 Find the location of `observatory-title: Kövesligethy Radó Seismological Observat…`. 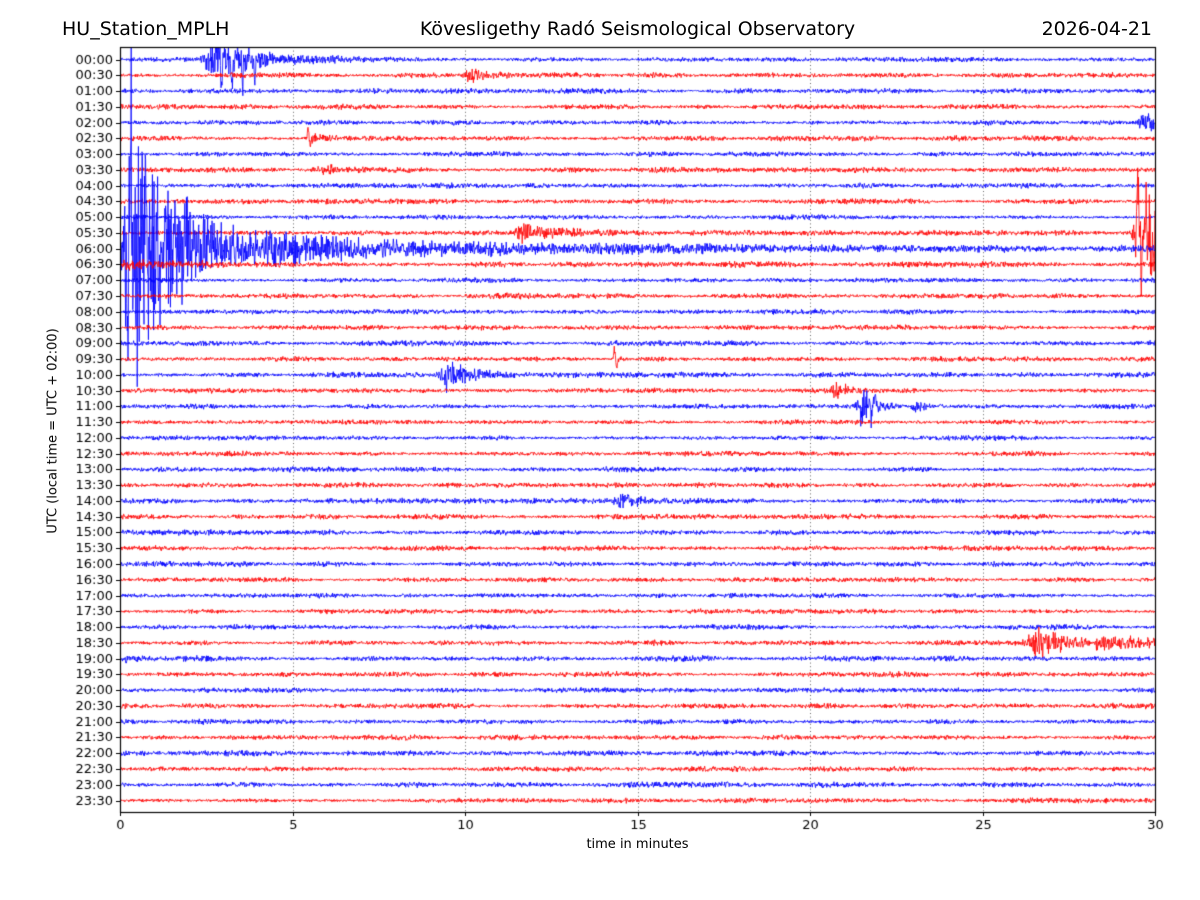

observatory-title: Kövesligethy Radó Seismological Observat… is located at coordinates (637, 29).